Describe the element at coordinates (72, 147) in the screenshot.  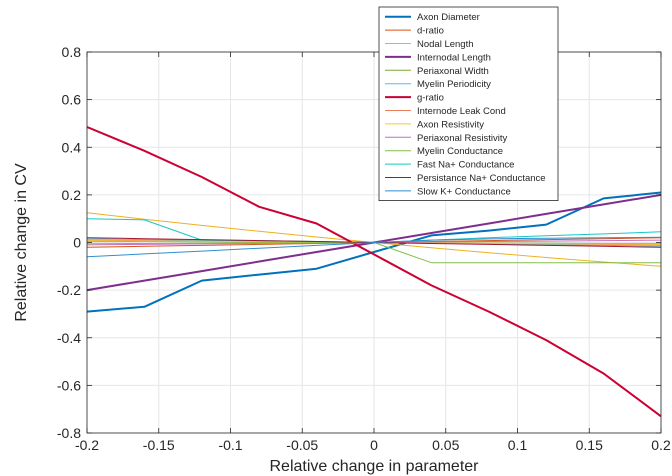
I see `y-tick-label: 0.4` at that location.